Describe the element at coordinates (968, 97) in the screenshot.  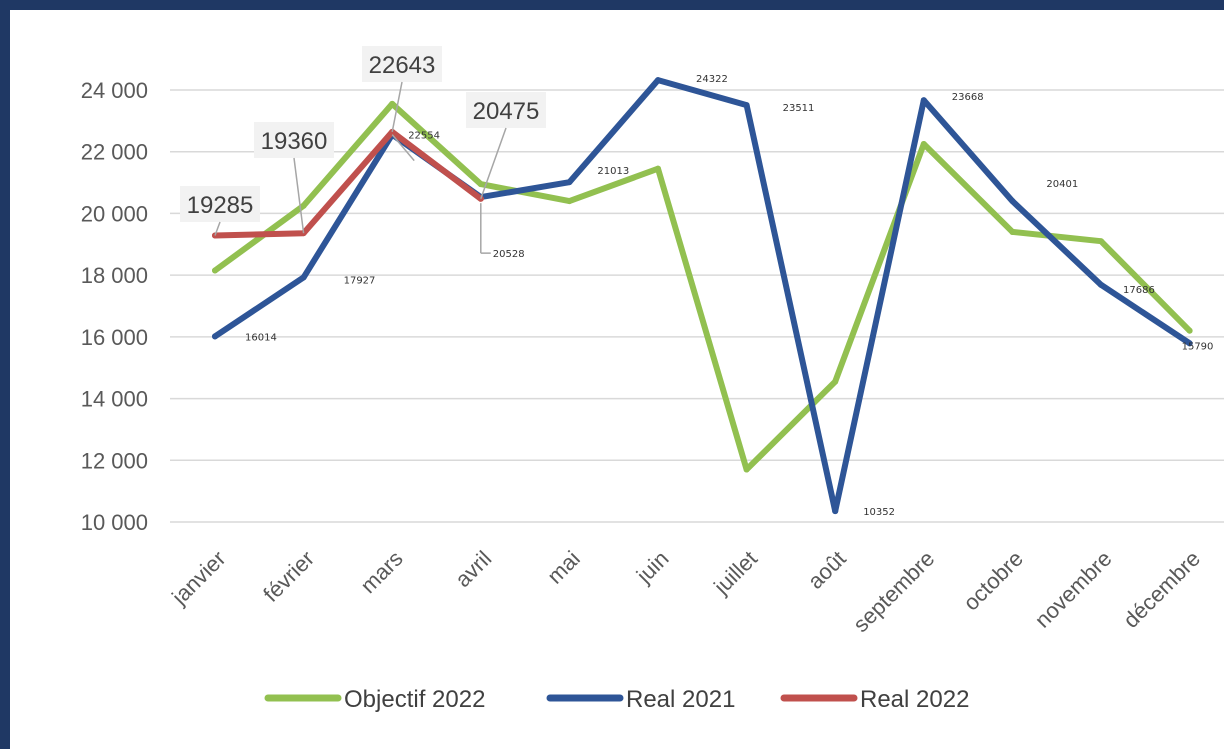
I see `data-label-real-2021: 23668` at that location.